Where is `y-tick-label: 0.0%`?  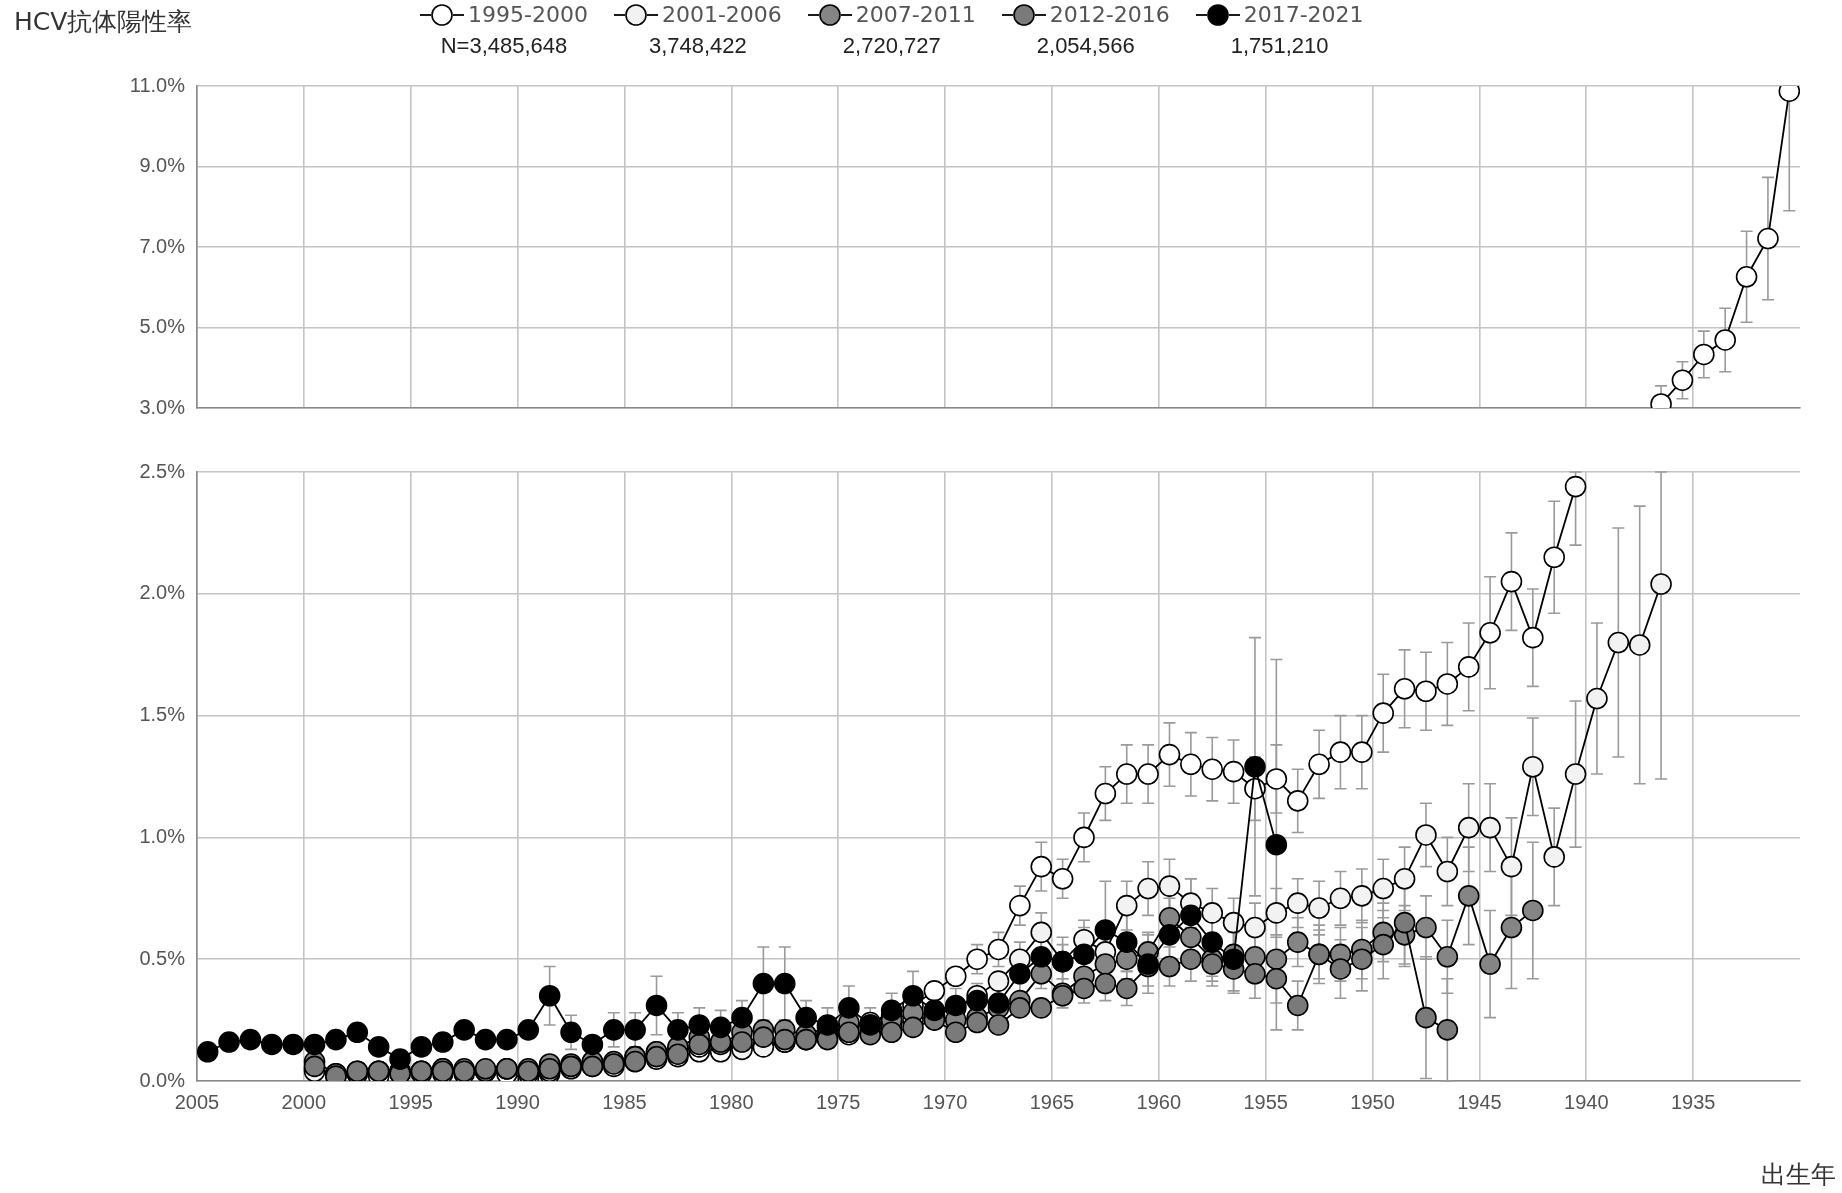
y-tick-label: 0.0% is located at coordinates (162, 1079).